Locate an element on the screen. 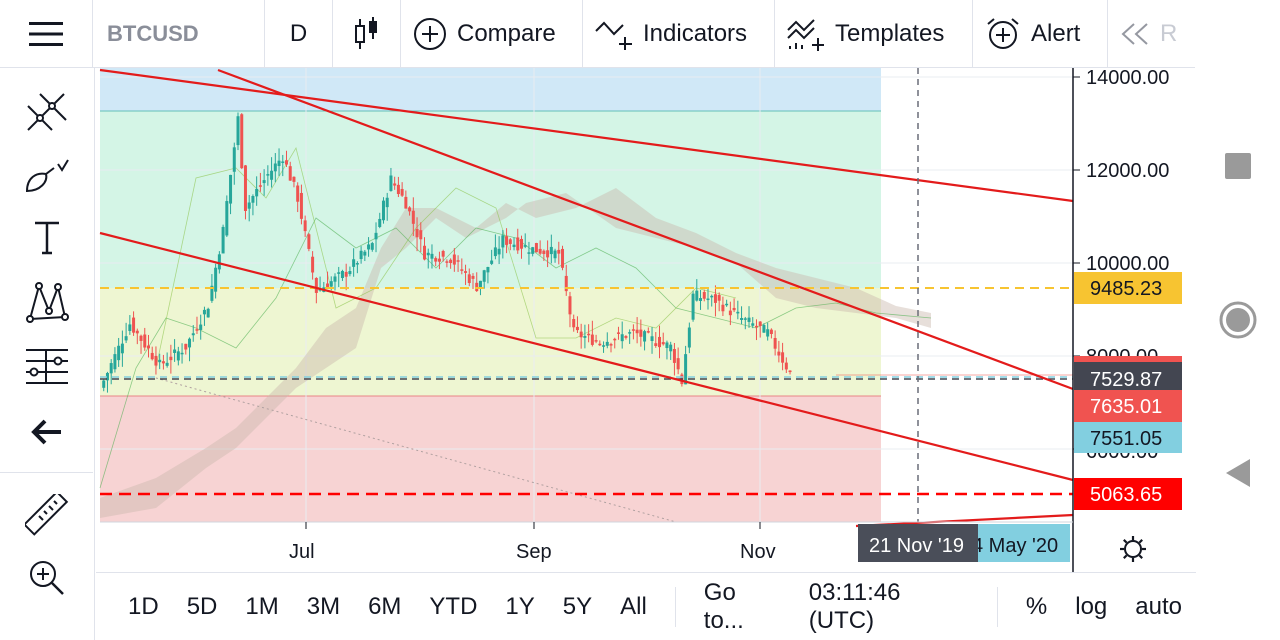  zoom-tool is located at coordinates (46, 578).